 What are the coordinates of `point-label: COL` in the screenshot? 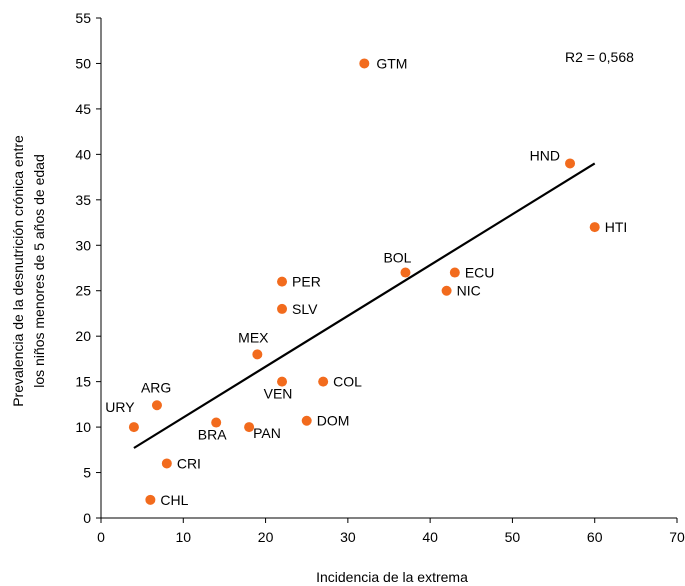 It's located at (347, 382).